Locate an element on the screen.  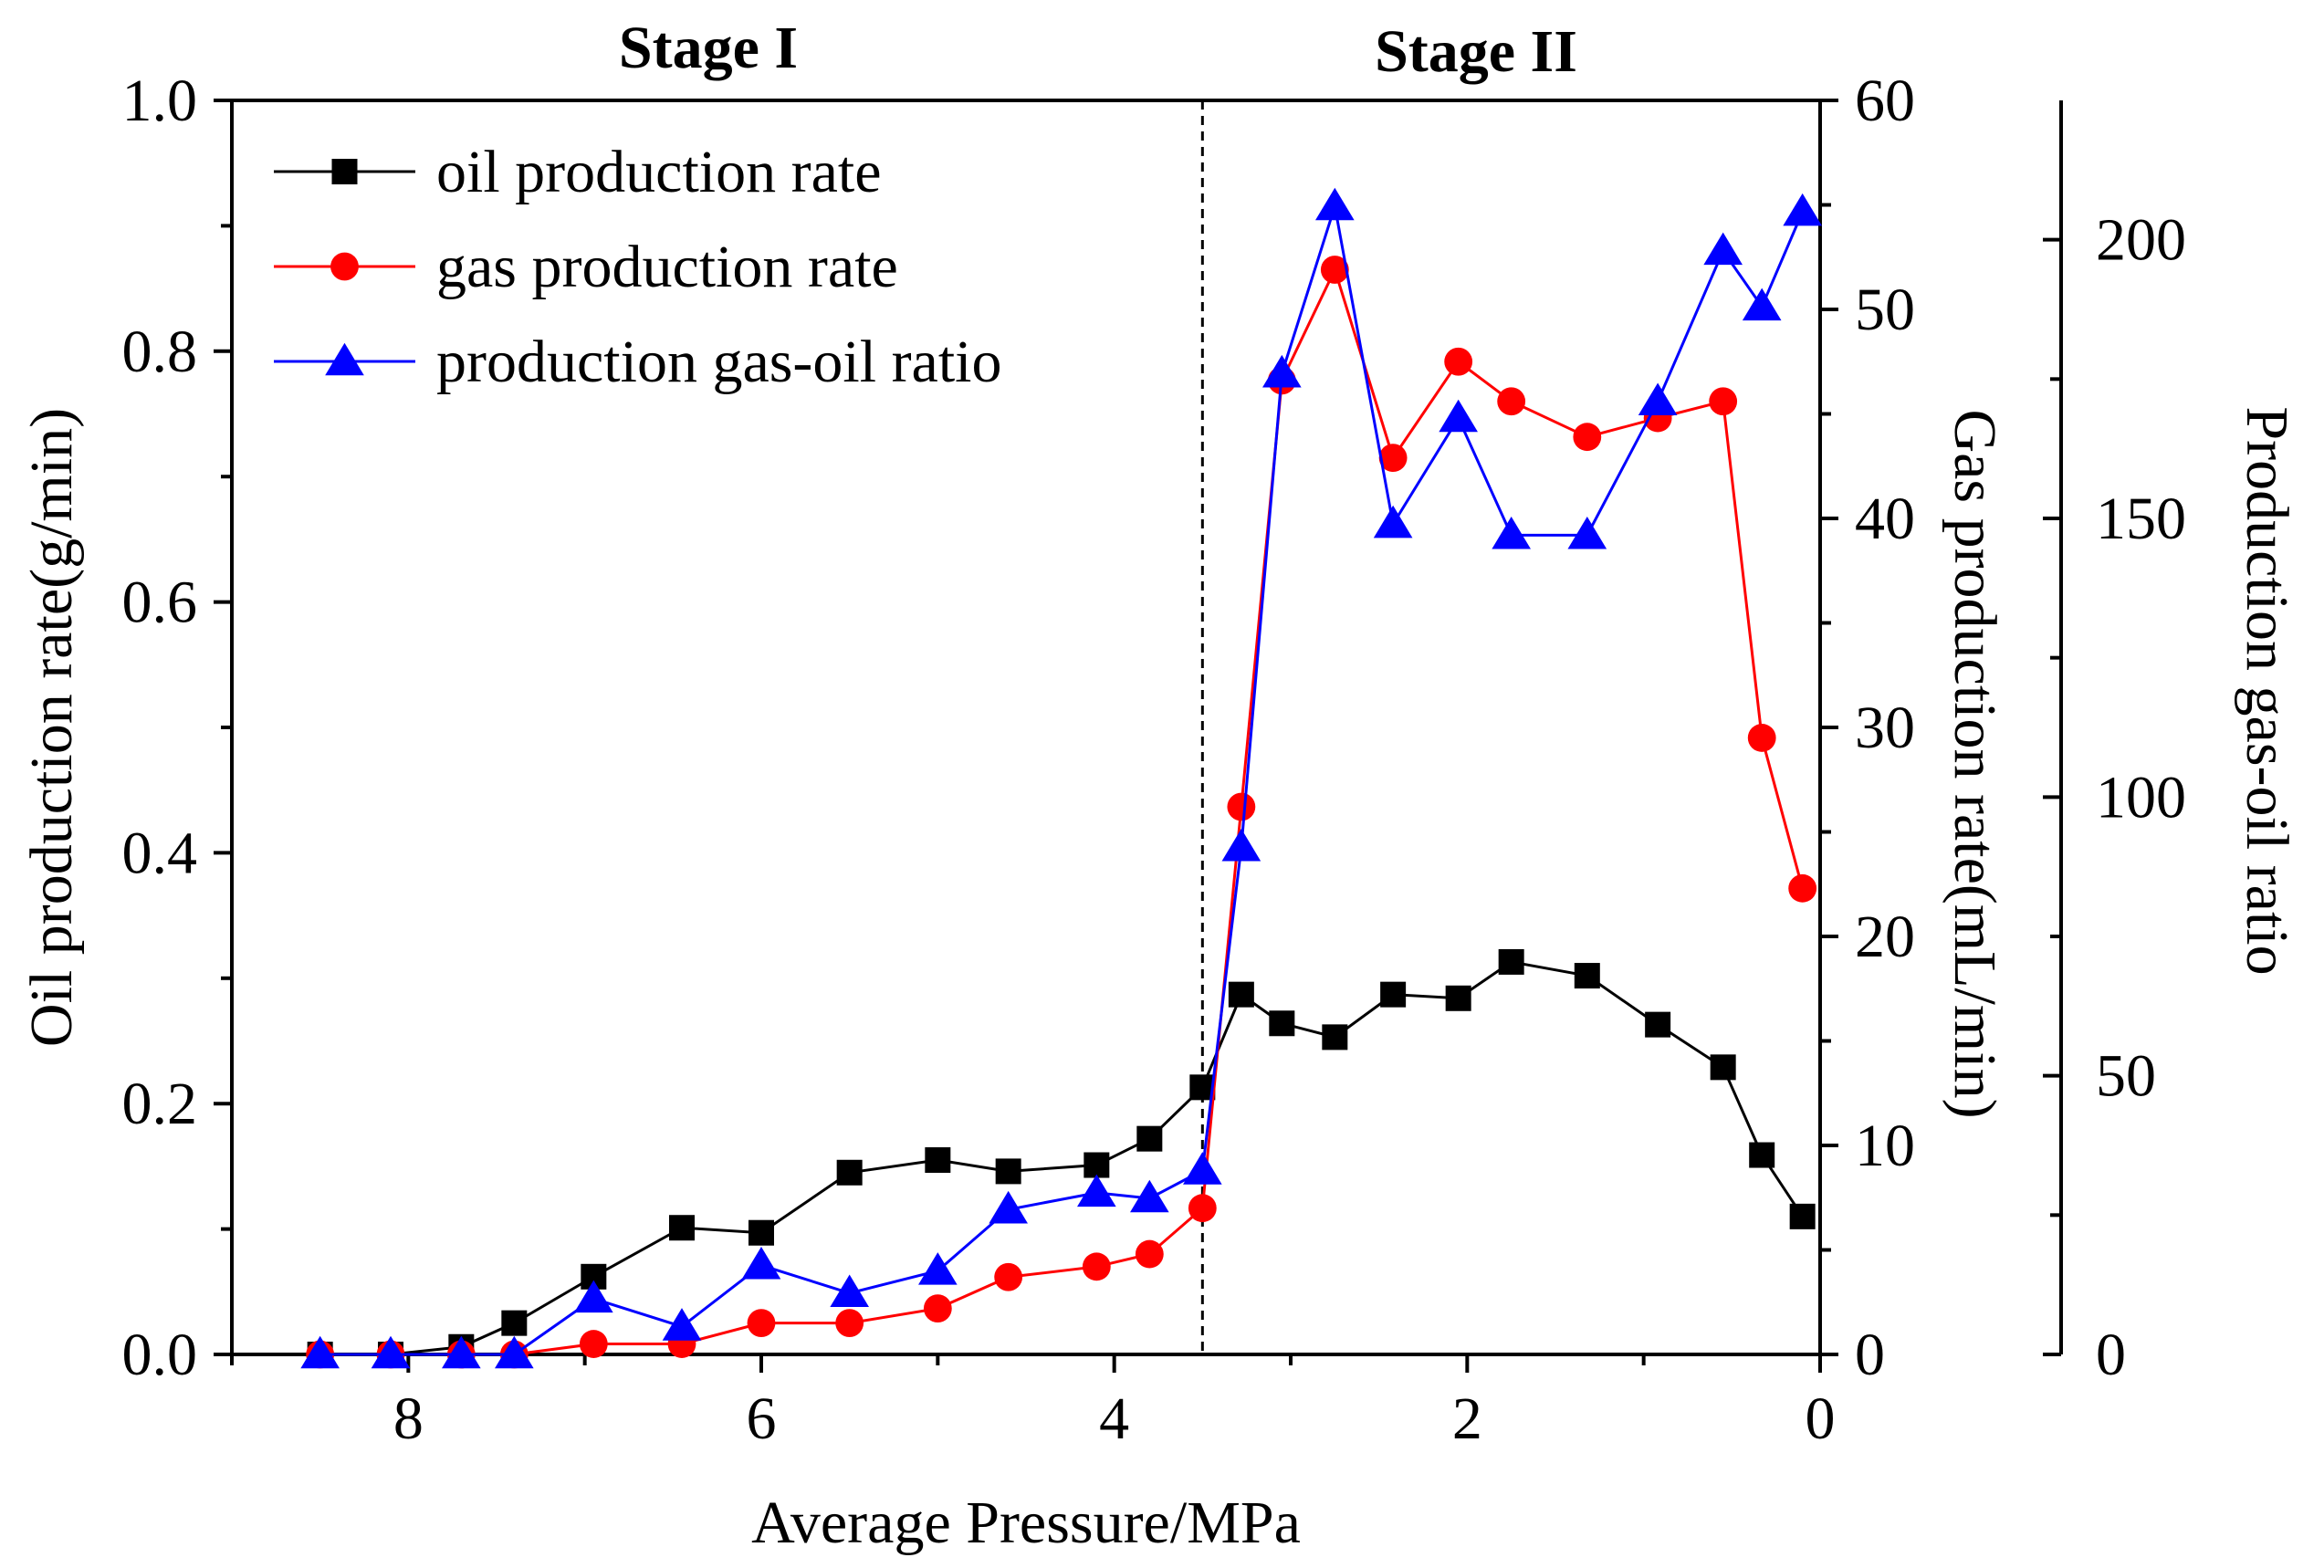
right-inner-tick-label: 0 is located at coordinates (1870, 1355).